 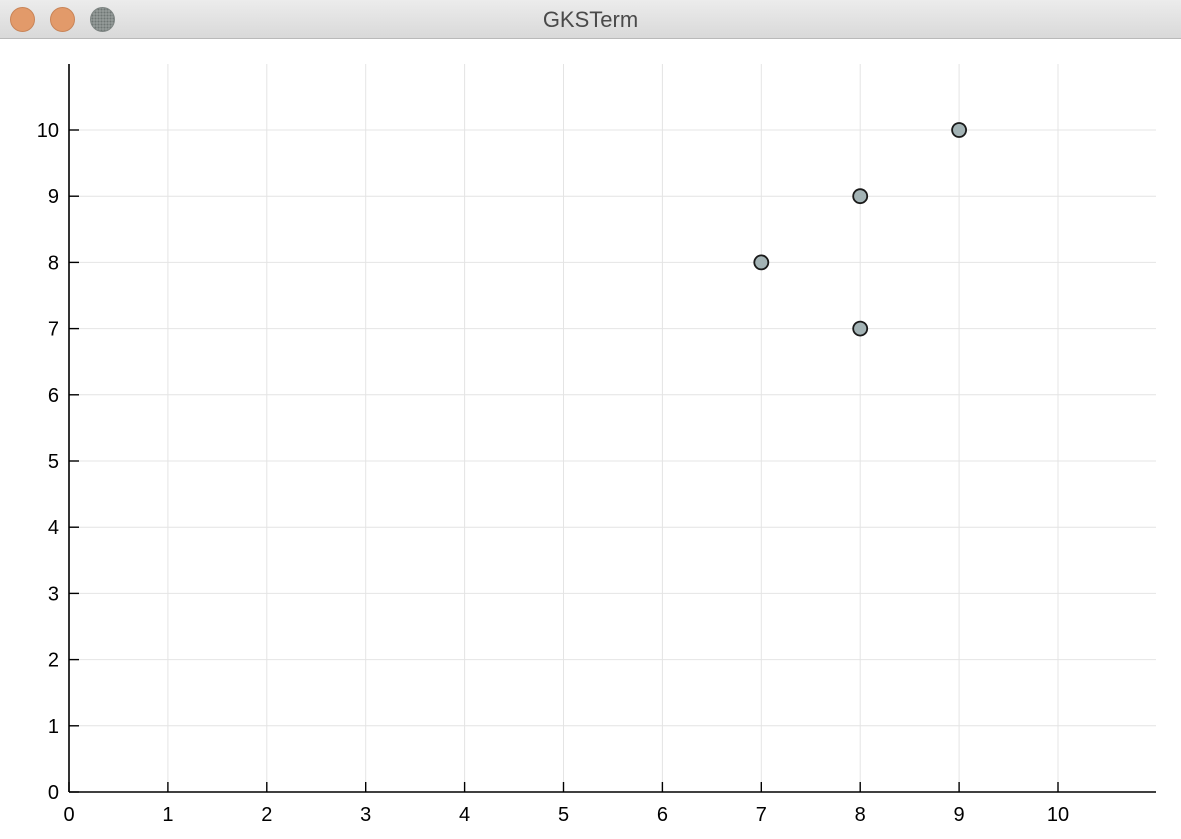 What do you see at coordinates (68, 815) in the screenshot?
I see `x-tick-label: 0` at bounding box center [68, 815].